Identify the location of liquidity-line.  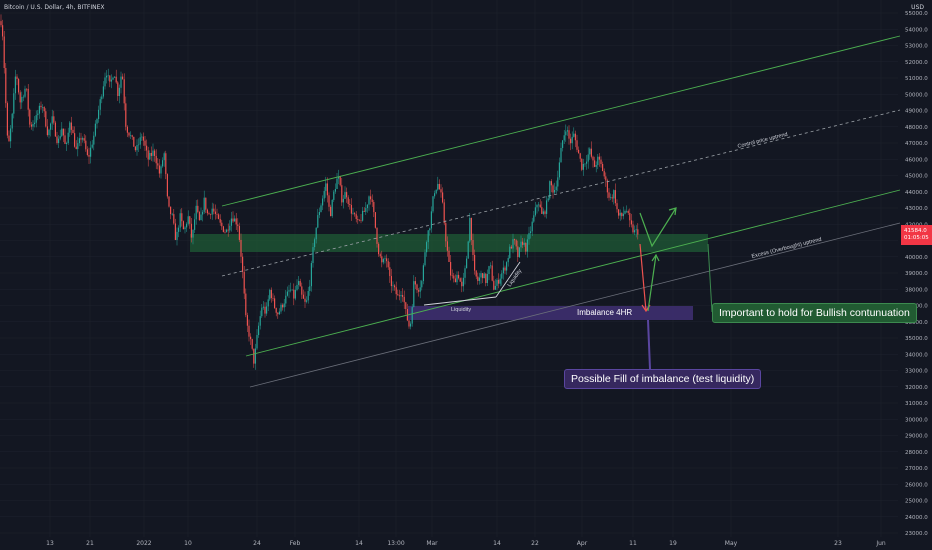
(460, 301).